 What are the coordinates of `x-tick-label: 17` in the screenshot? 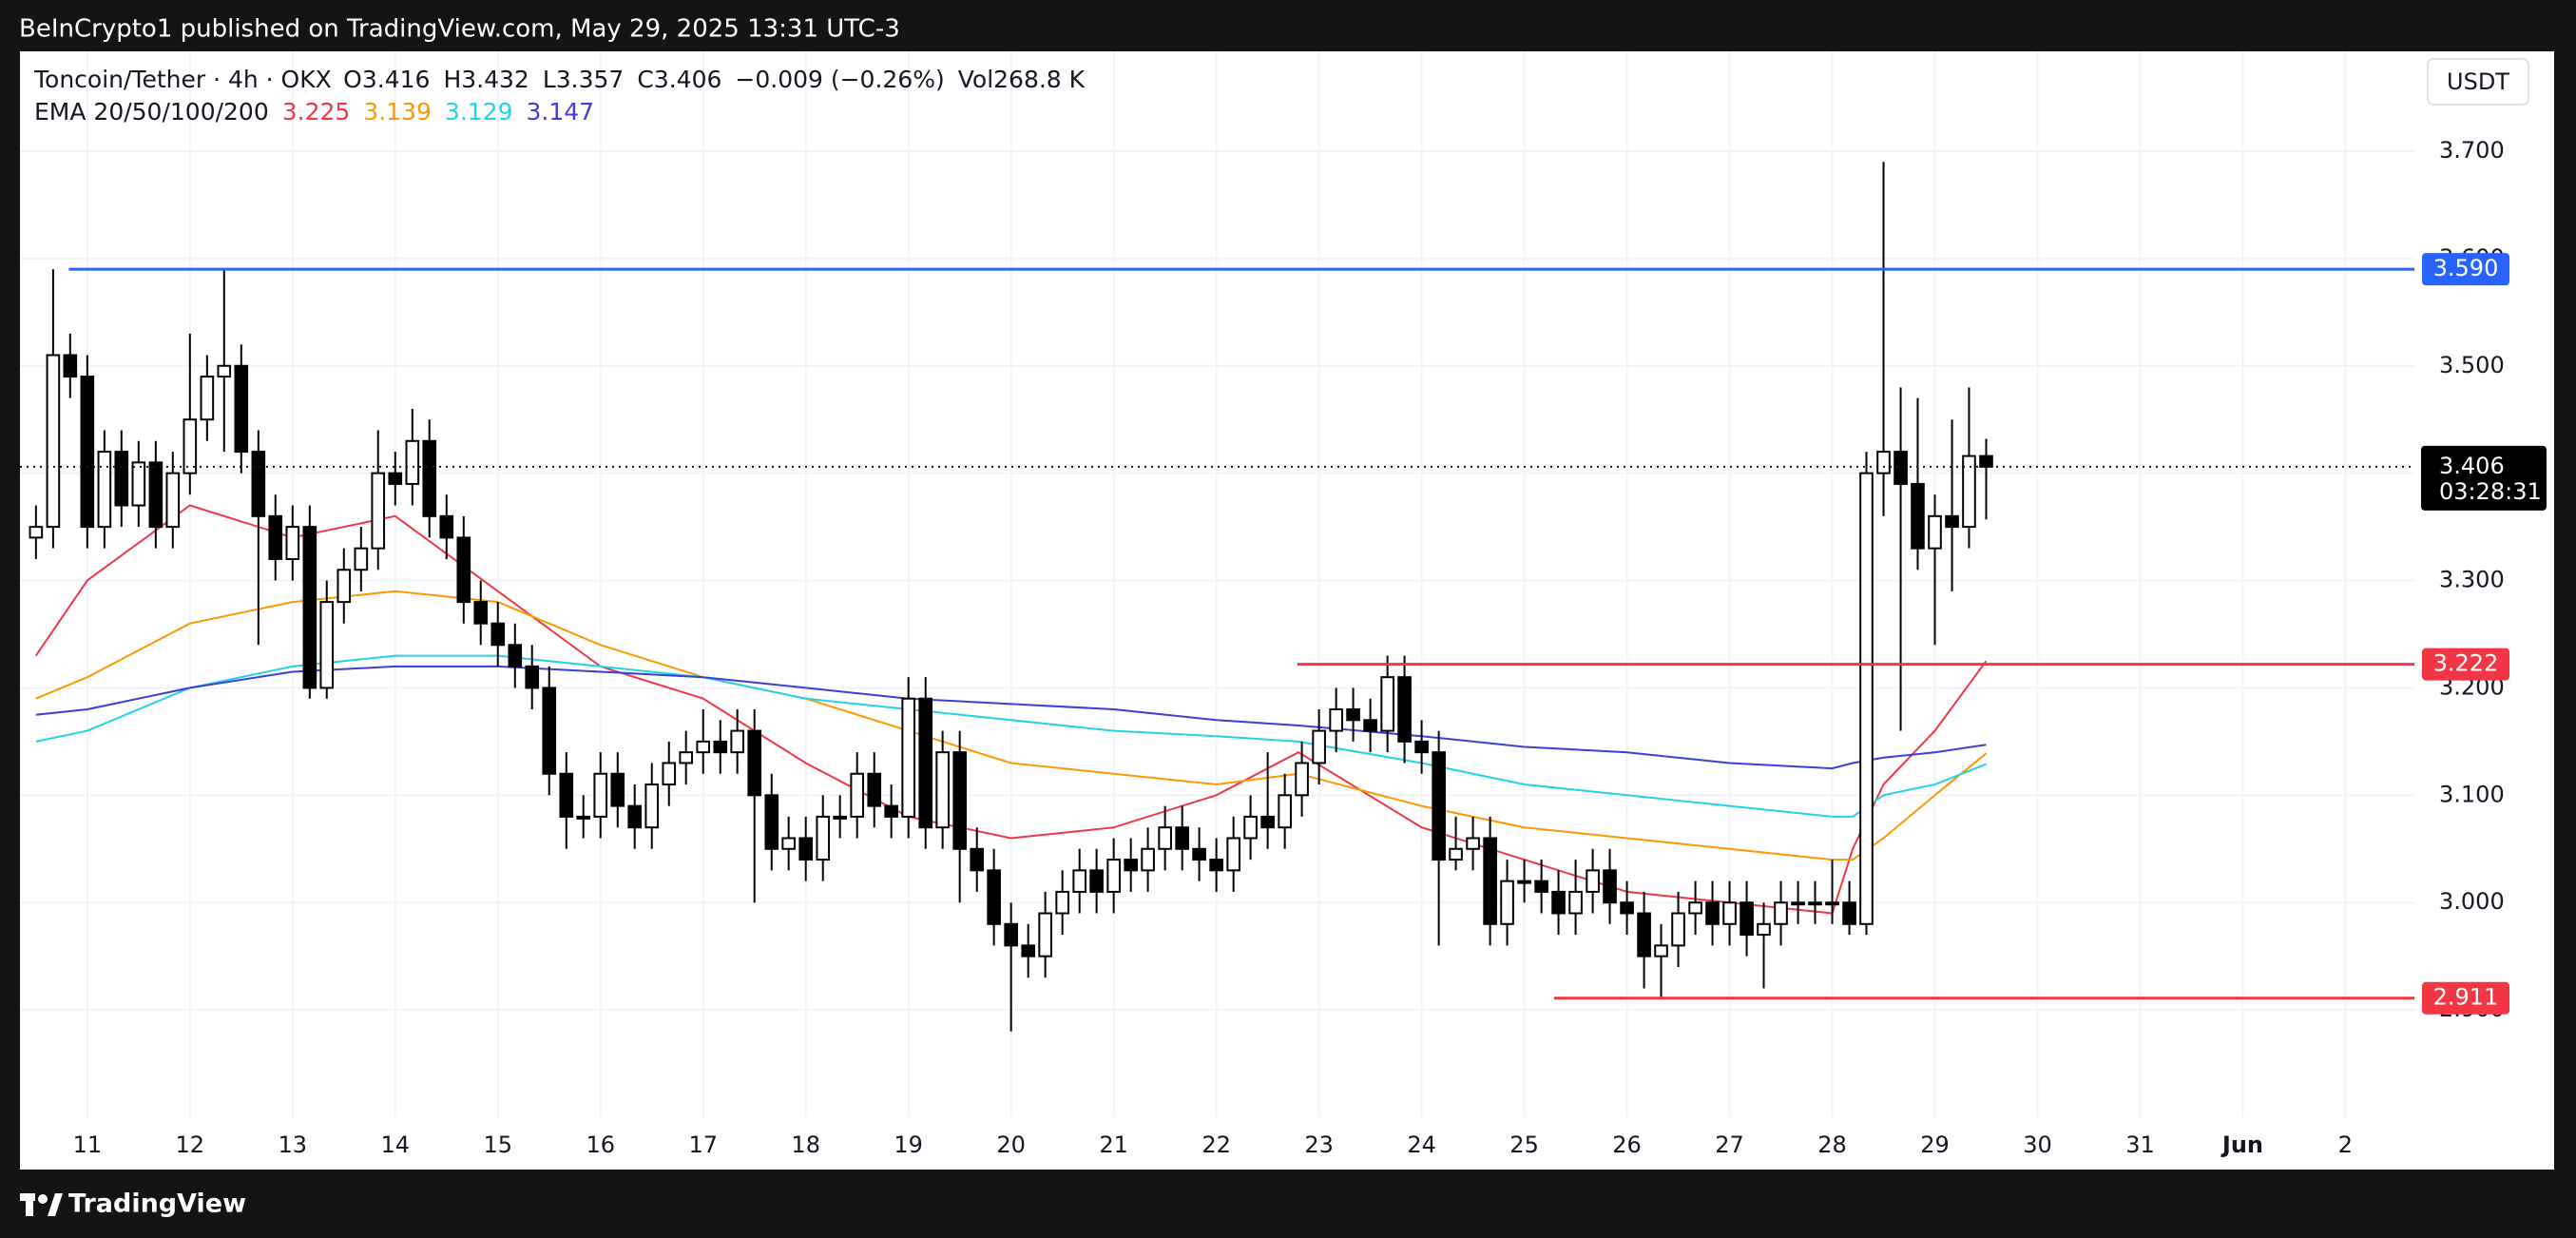 It's located at (703, 1145).